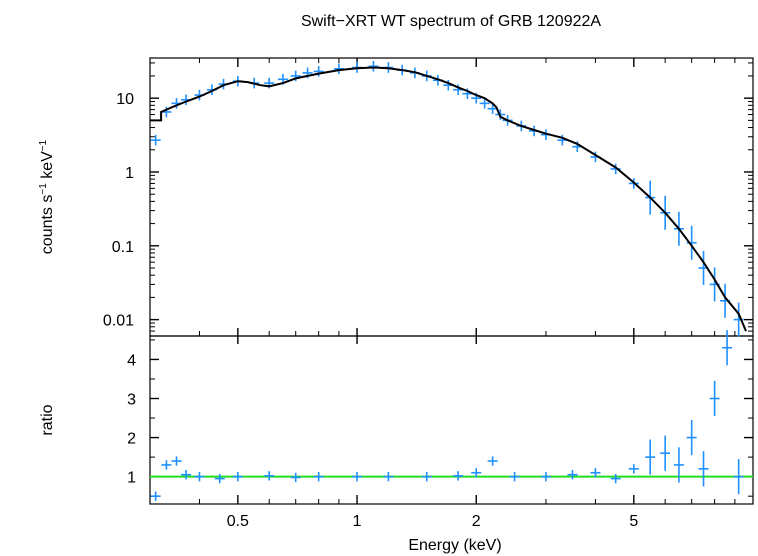 The height and width of the screenshot is (556, 758). I want to click on ratio-y-tick-label: 1, so click(131, 478).